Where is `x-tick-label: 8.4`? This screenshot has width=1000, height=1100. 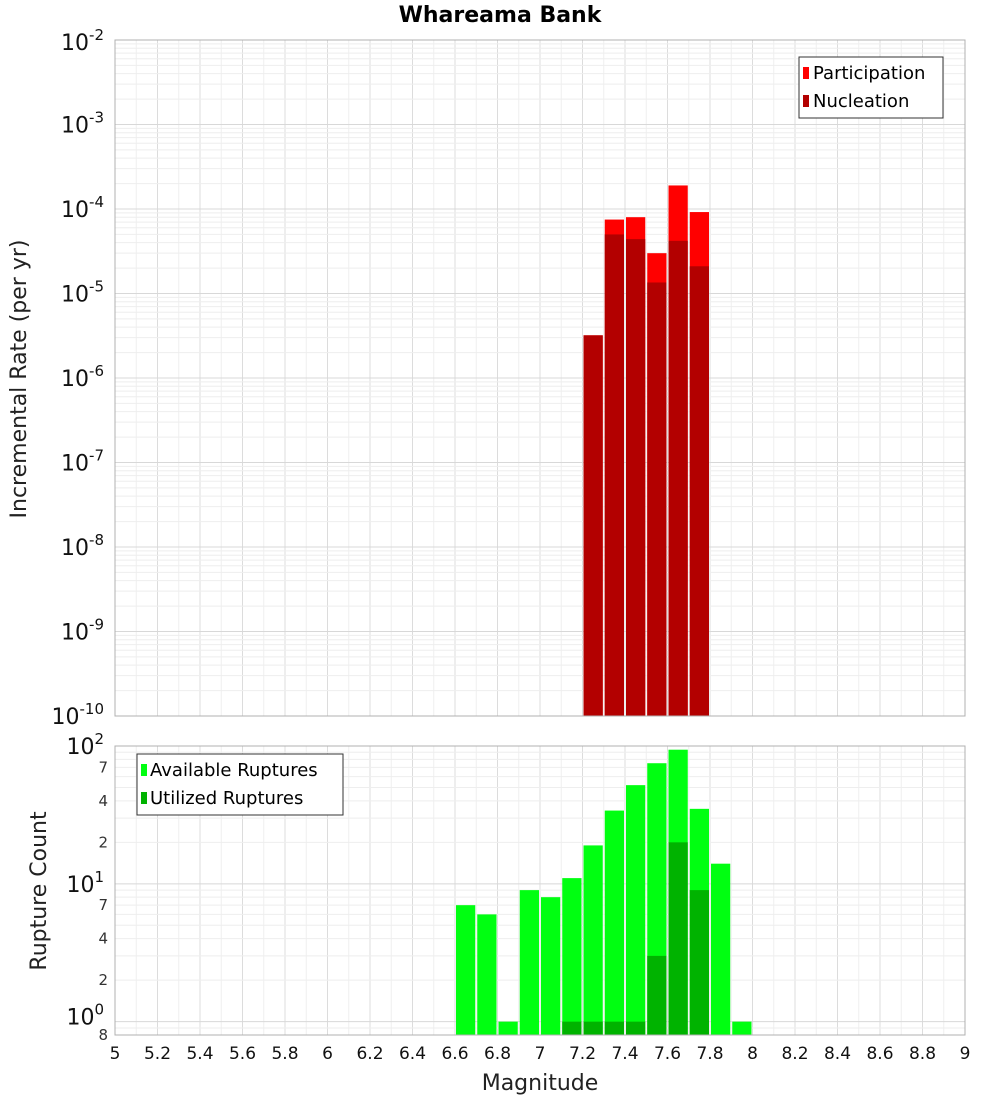 x-tick-label: 8.4 is located at coordinates (837, 1054).